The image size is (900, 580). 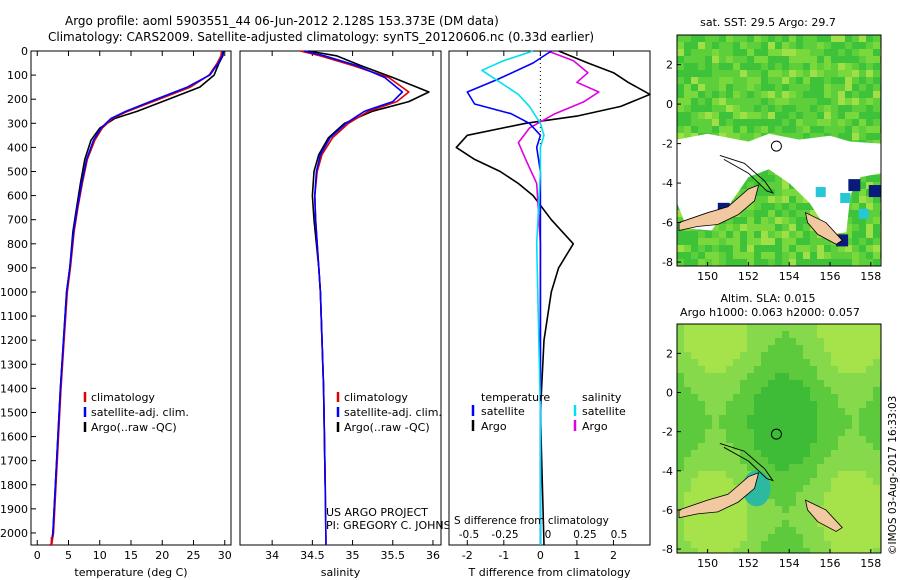 I want to click on map-y-tick-label: -4, so click(x=667, y=471).